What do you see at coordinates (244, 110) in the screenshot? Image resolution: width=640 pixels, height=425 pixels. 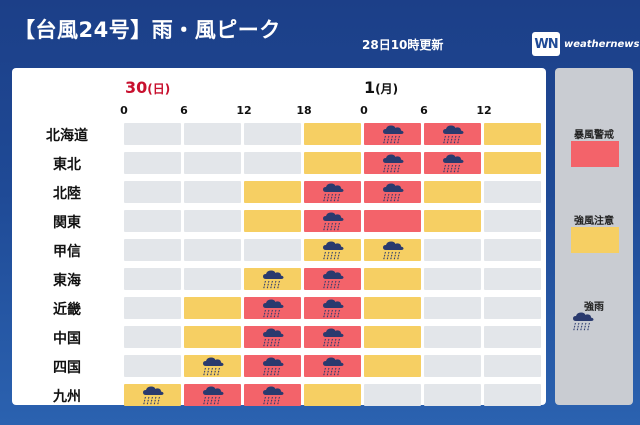 I see `hour-tick: 12` at bounding box center [244, 110].